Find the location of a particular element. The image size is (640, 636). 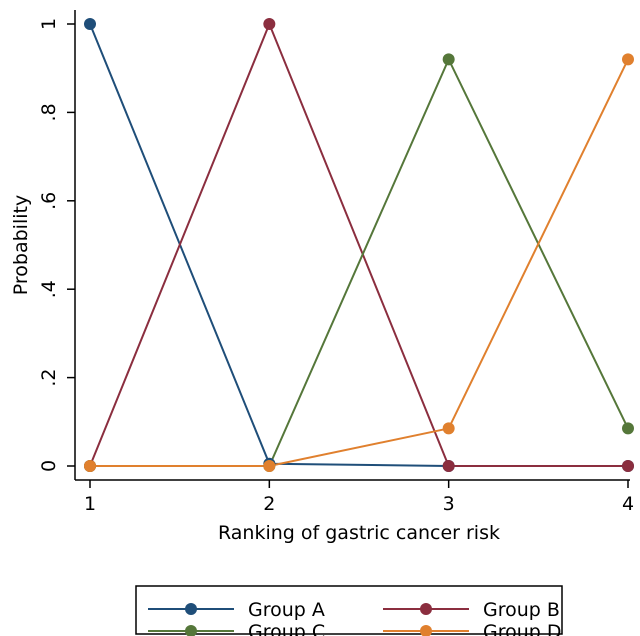

legend: Group A Group B Group C Group D is located at coordinates (349, 610).